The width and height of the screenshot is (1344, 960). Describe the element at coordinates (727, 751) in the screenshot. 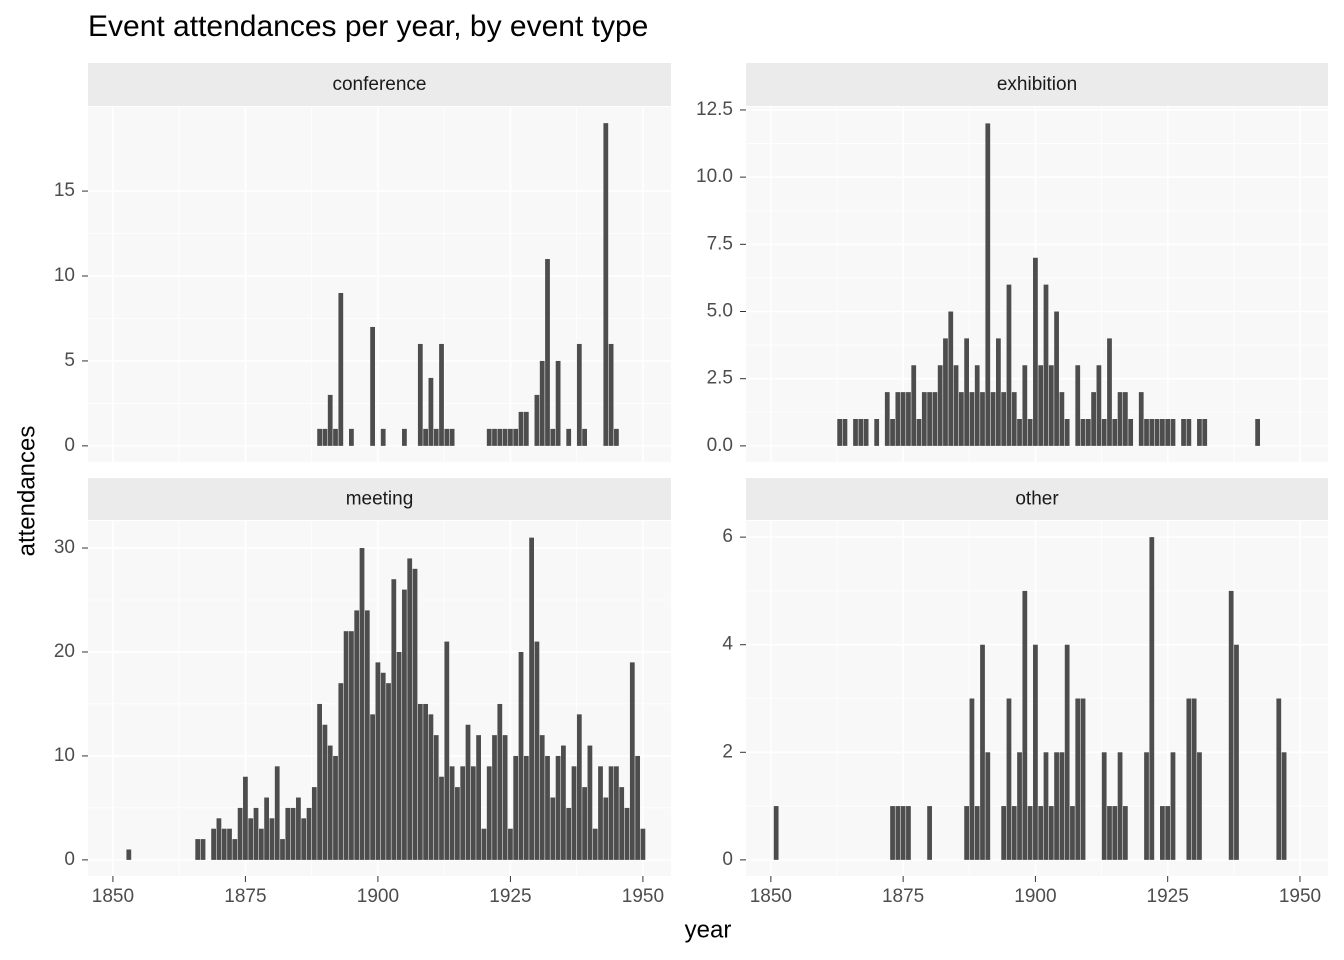

I see `y-tick-label: 2` at that location.